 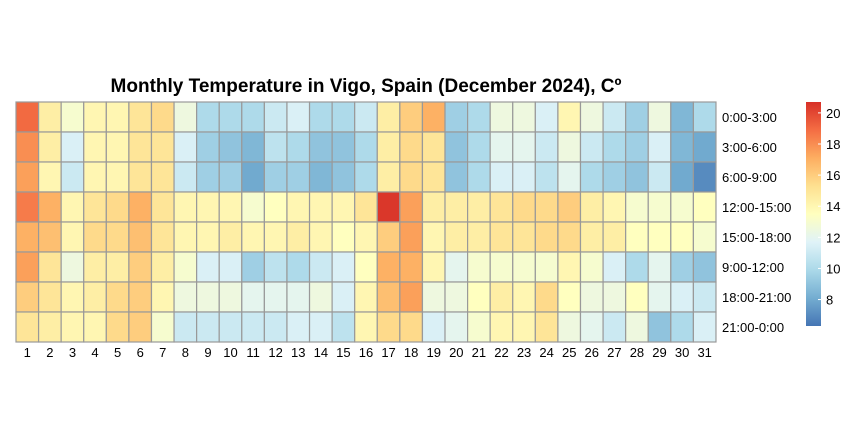 What do you see at coordinates (833, 206) in the screenshot?
I see `legend-tick-label: 14` at bounding box center [833, 206].